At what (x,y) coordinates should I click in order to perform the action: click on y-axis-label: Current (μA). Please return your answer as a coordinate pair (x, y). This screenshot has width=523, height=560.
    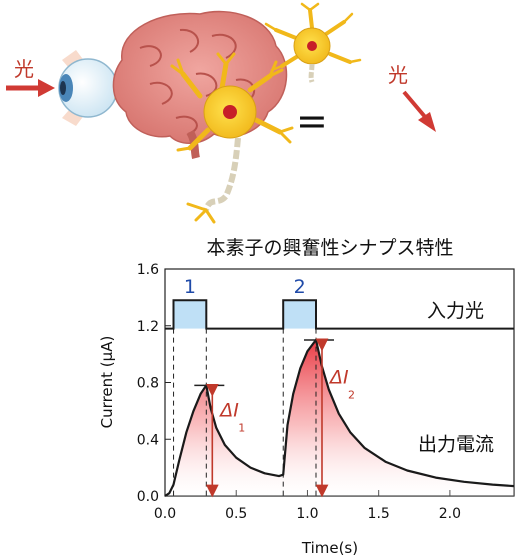
    Looking at the image, I should click on (107, 382).